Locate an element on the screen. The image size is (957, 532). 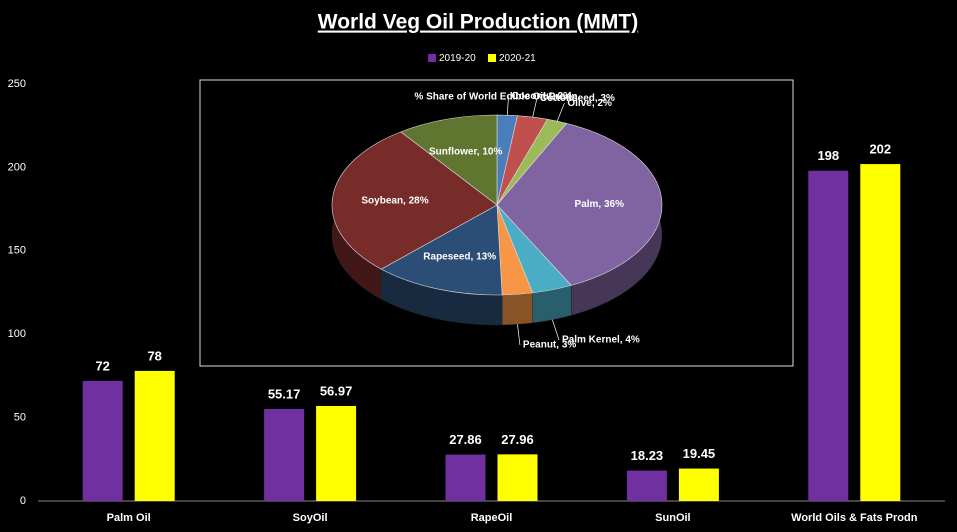
y-tick-label: 0 is located at coordinates (23, 501).